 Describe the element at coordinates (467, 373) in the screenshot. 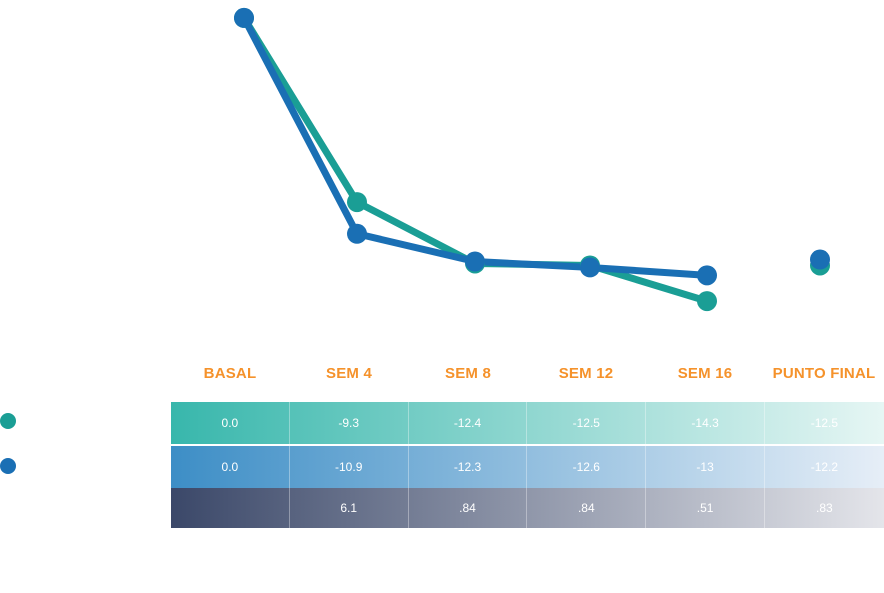

I see `header-sem-8: SEM 8` at that location.